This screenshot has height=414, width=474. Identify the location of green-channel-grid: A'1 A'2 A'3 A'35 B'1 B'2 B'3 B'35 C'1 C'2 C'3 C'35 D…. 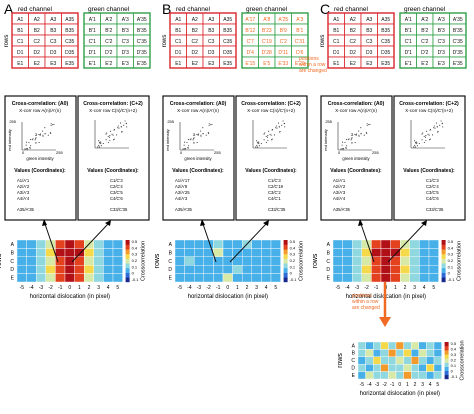
(433, 40).